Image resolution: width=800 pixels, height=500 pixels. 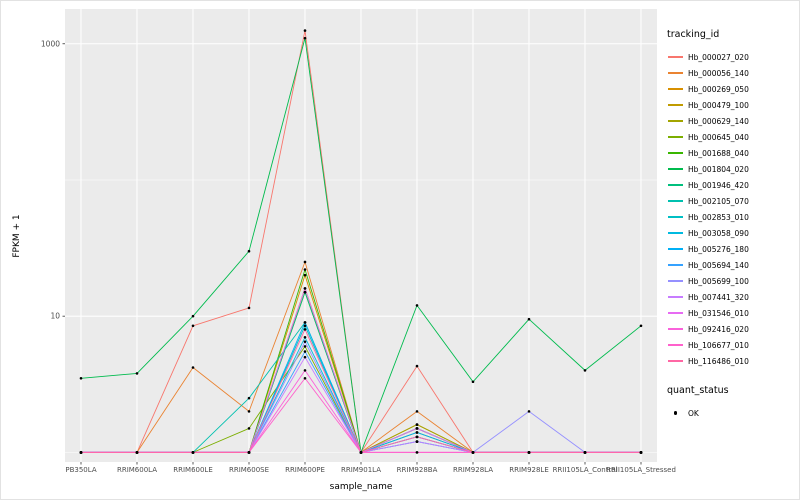 What do you see at coordinates (733, 73) in the screenshot?
I see `legend-item-Hb_000056_140: Hb_000056_140` at bounding box center [733, 73].